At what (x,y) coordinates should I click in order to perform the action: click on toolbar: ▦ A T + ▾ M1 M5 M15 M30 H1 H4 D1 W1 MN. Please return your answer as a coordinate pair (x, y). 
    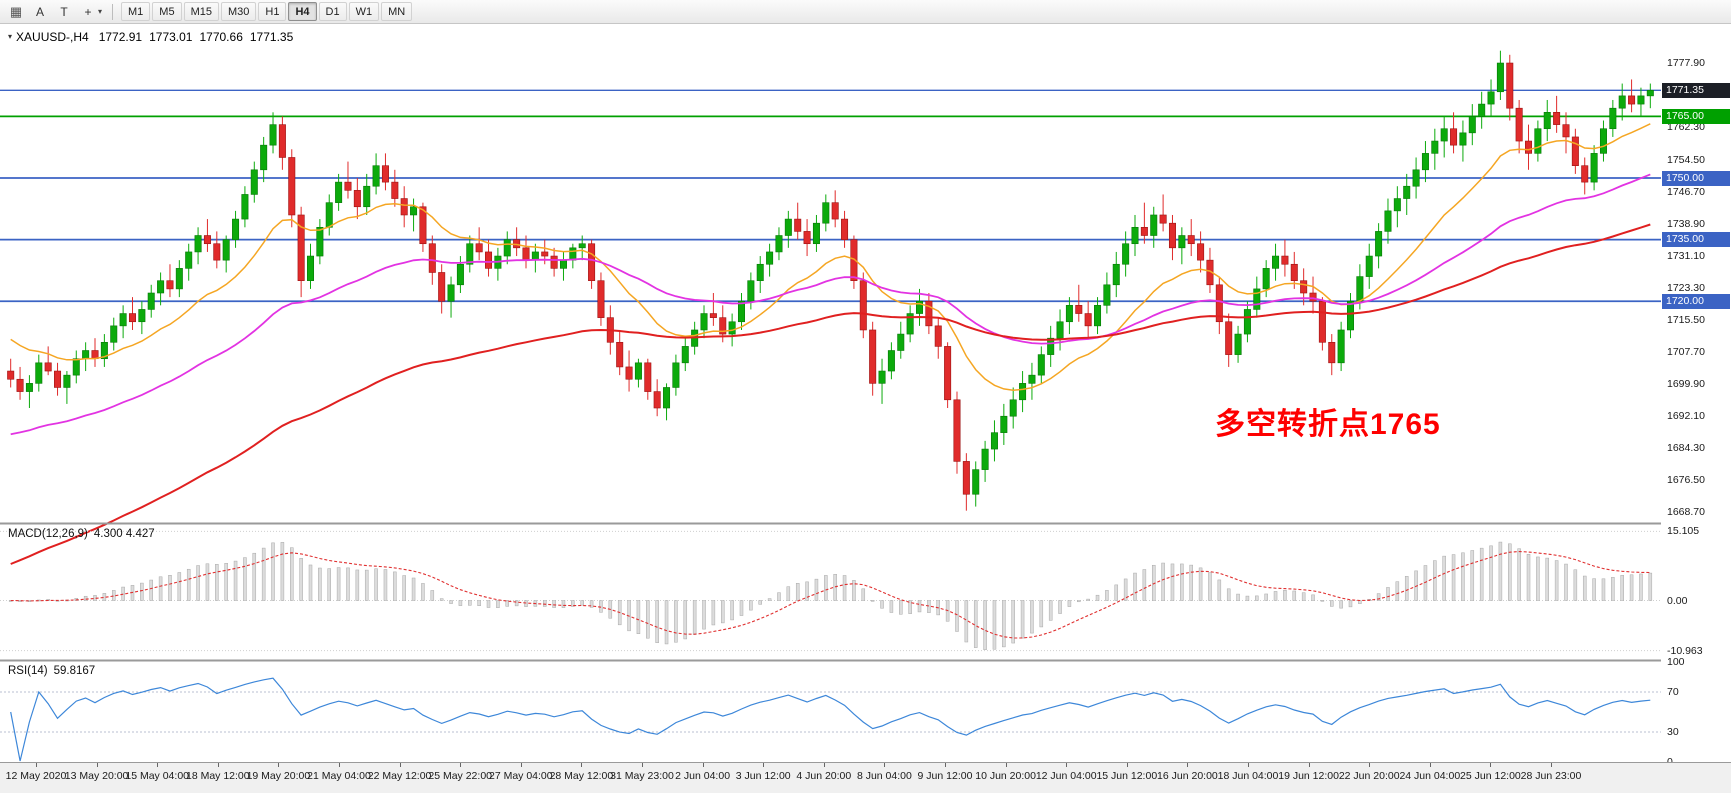
    Looking at the image, I should click on (865, 12).